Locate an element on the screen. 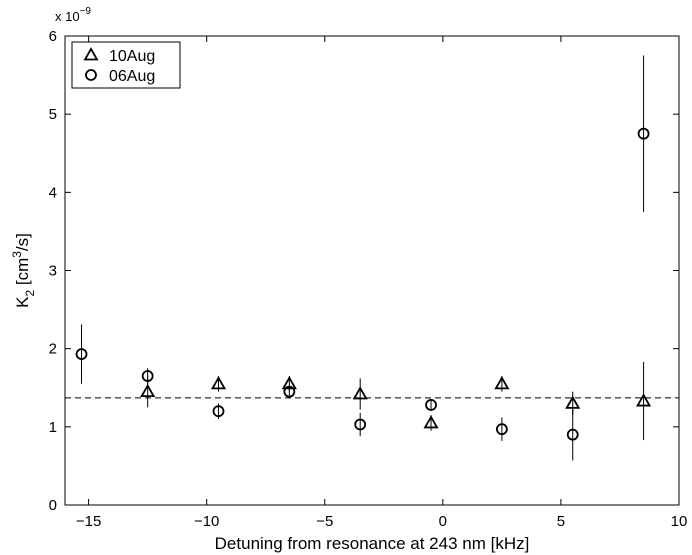 The image size is (692, 555). y-tick-label: 2 is located at coordinates (53, 349).